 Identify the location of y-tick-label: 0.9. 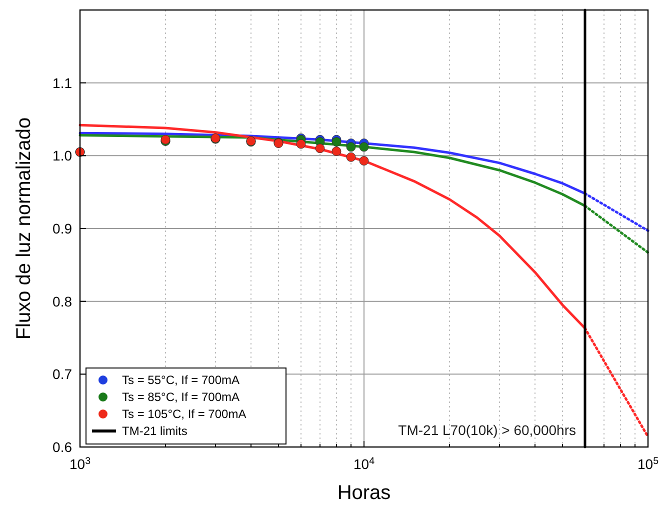
(62, 228).